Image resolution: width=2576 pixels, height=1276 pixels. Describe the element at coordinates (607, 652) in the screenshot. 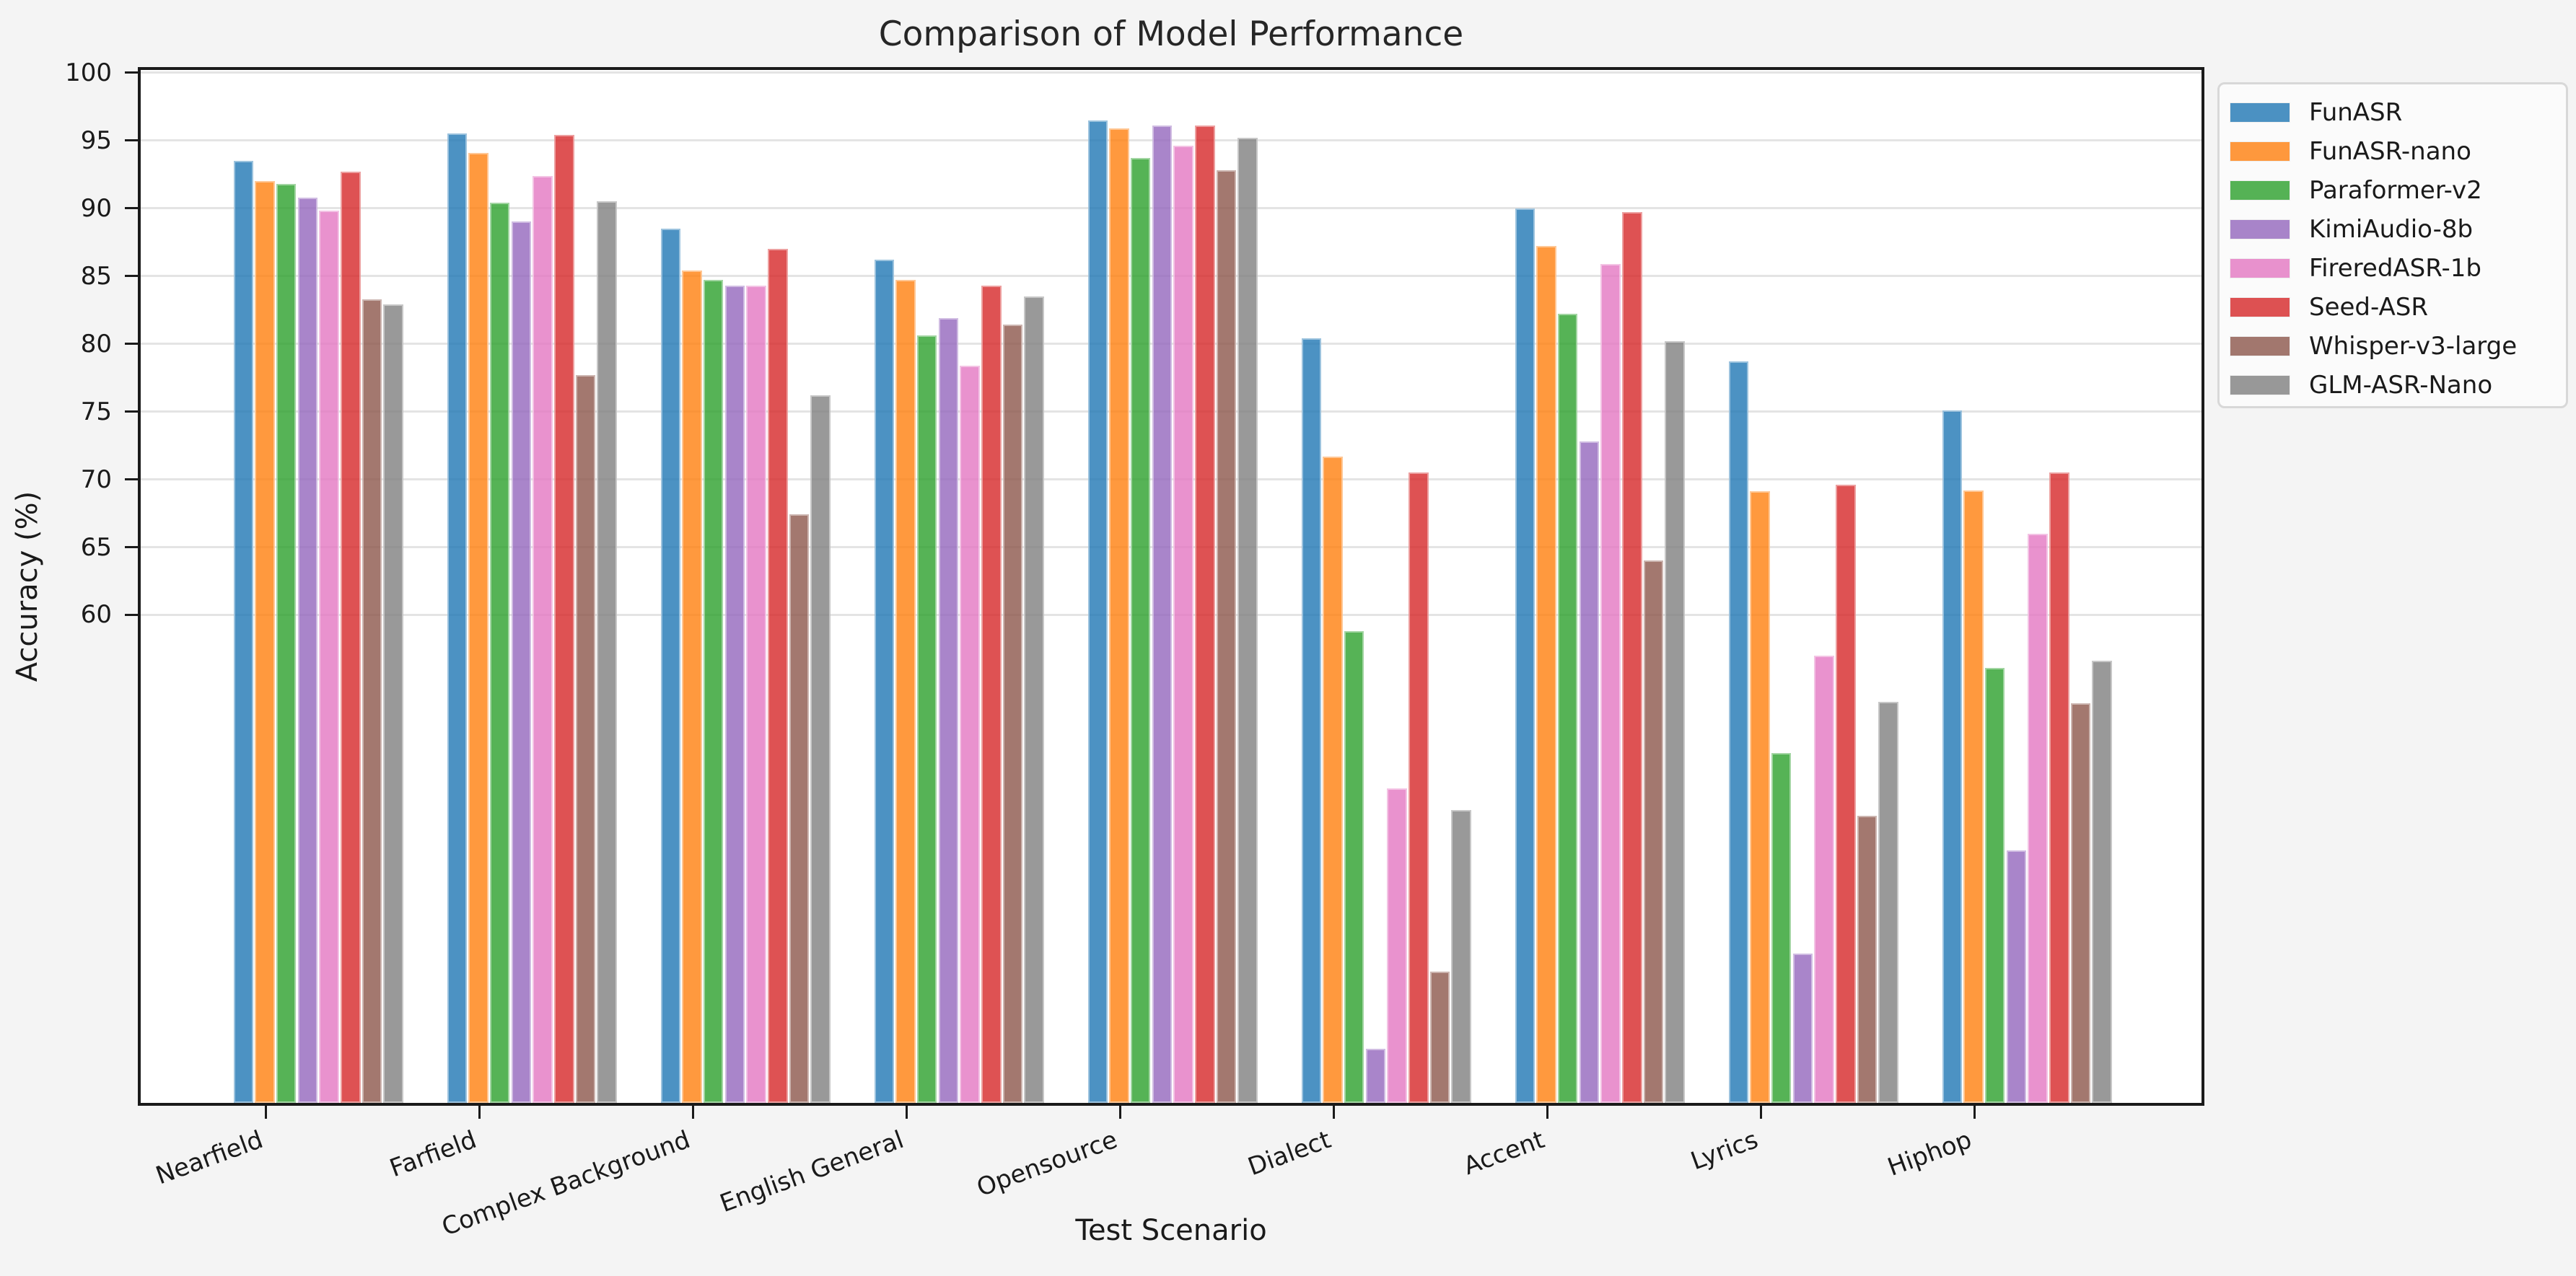

I see `bar-GLM-ASR-Nano-Farfield` at that location.